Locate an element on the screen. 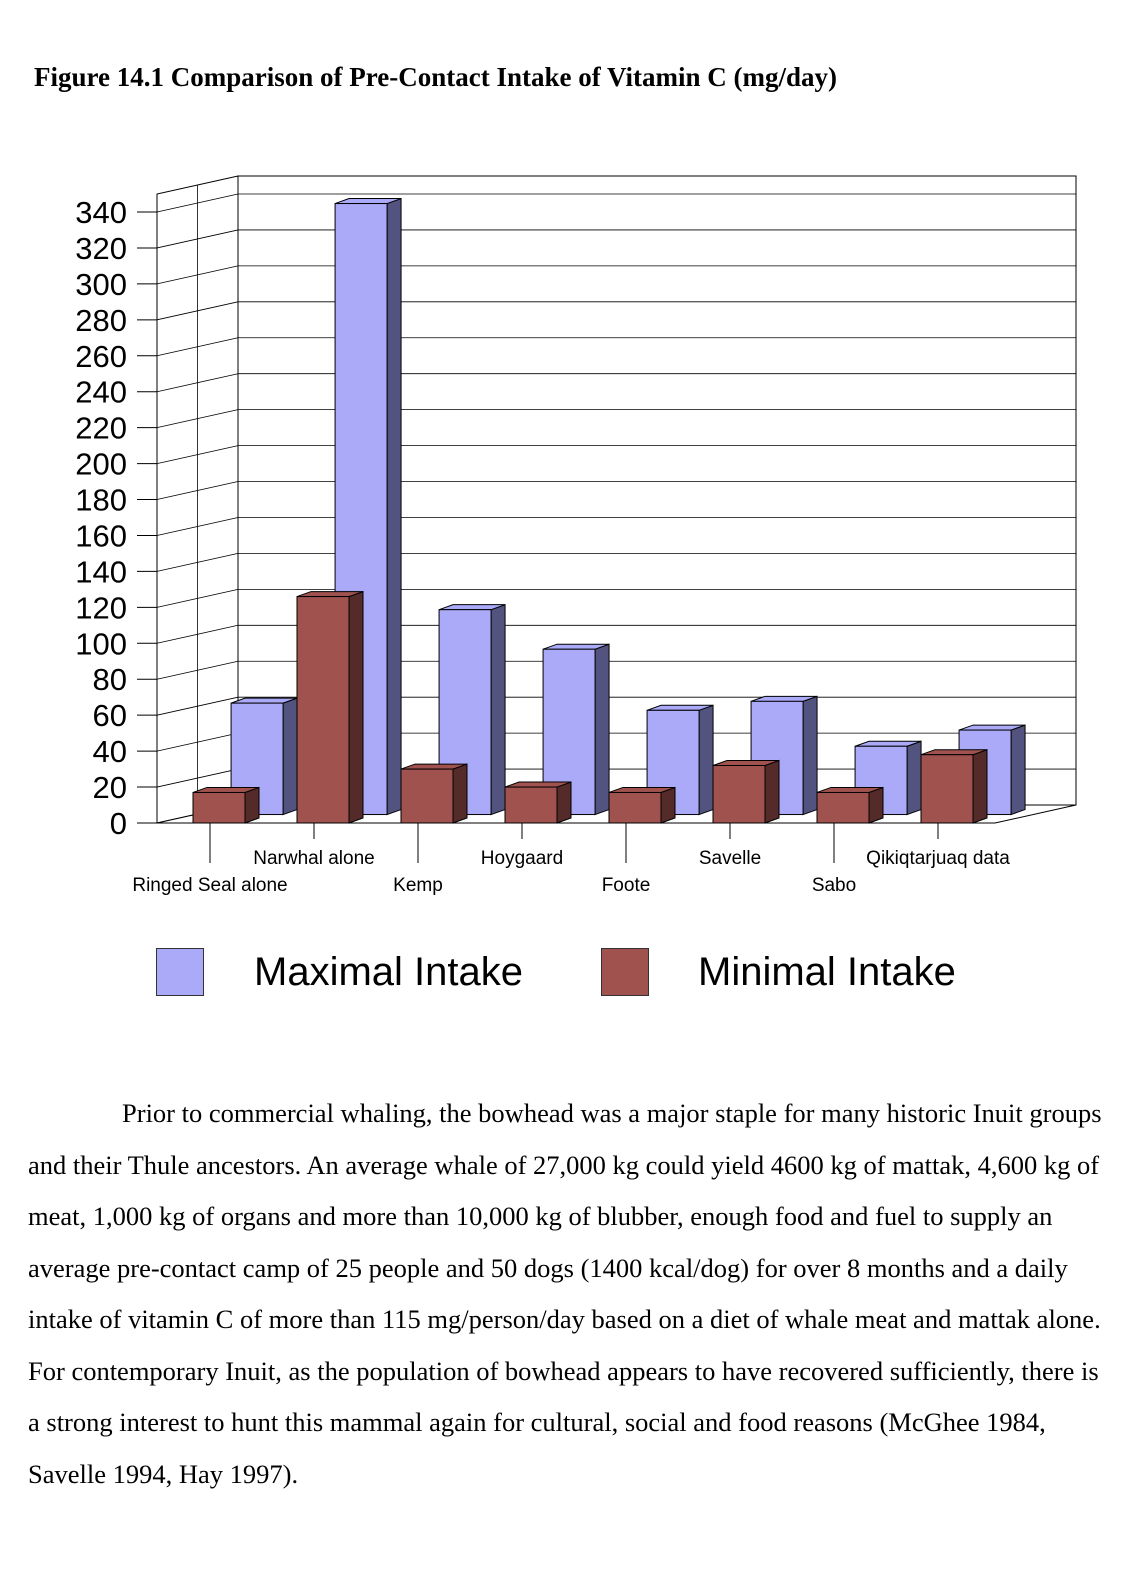 This screenshot has width=1125, height=1573. x-tick-label: Savelle is located at coordinates (730, 858).